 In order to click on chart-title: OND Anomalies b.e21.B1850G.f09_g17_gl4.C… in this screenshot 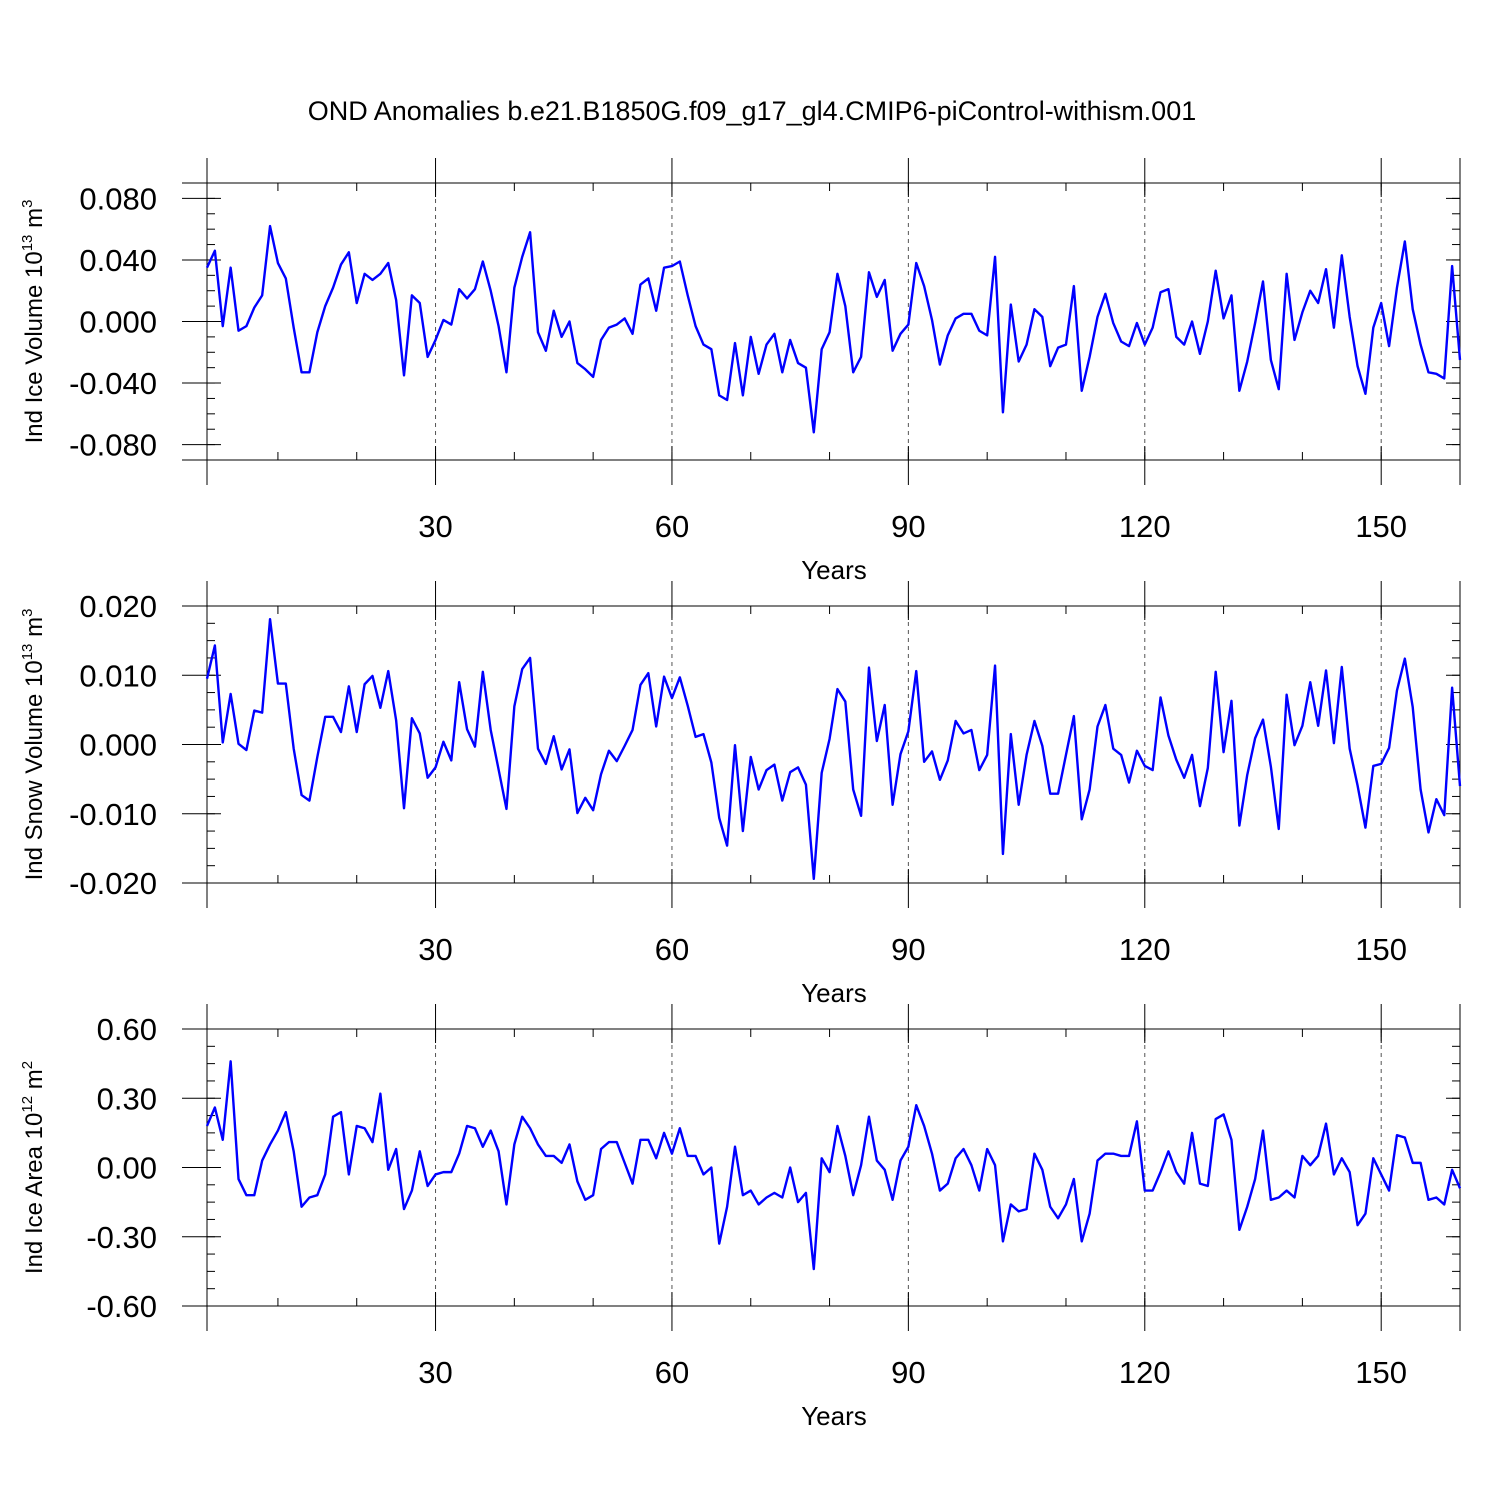, I will do `click(752, 111)`.